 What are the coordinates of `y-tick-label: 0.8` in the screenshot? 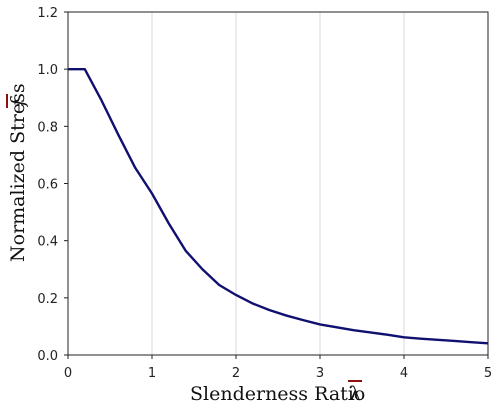 It's located at (47, 127).